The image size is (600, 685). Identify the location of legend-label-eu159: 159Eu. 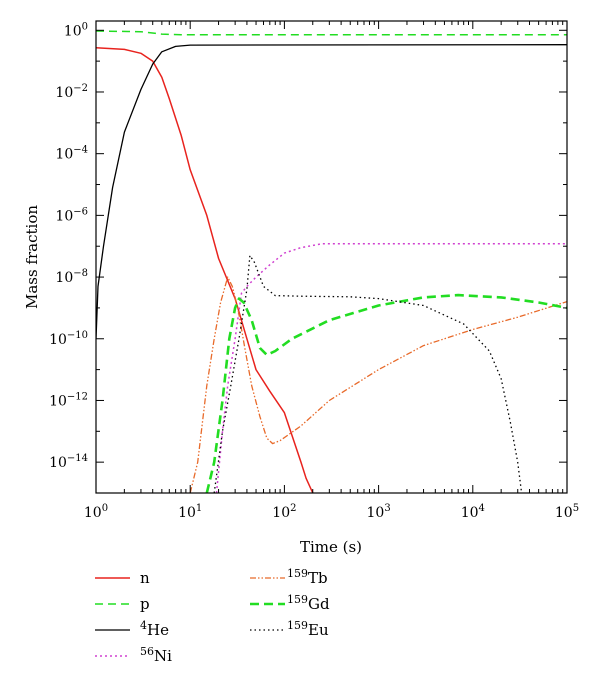
(308, 629).